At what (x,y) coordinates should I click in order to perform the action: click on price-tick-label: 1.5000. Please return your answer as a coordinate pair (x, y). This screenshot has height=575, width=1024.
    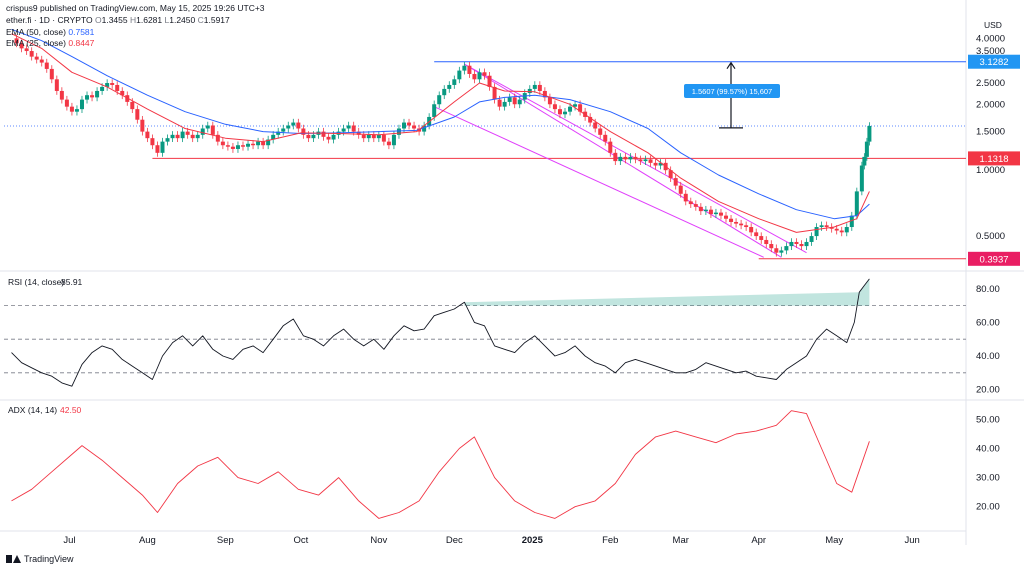
    Looking at the image, I should click on (990, 132).